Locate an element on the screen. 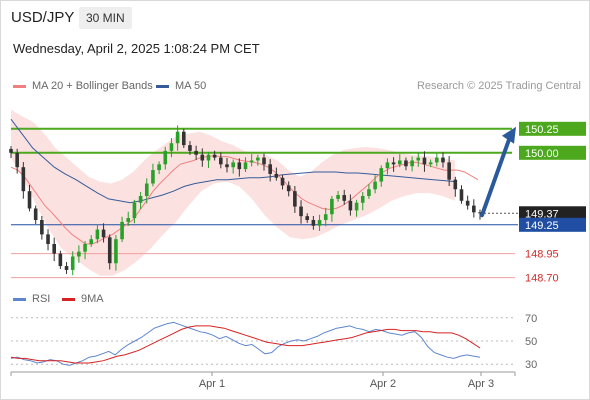  support-price-label: 148.70 is located at coordinates (542, 279).